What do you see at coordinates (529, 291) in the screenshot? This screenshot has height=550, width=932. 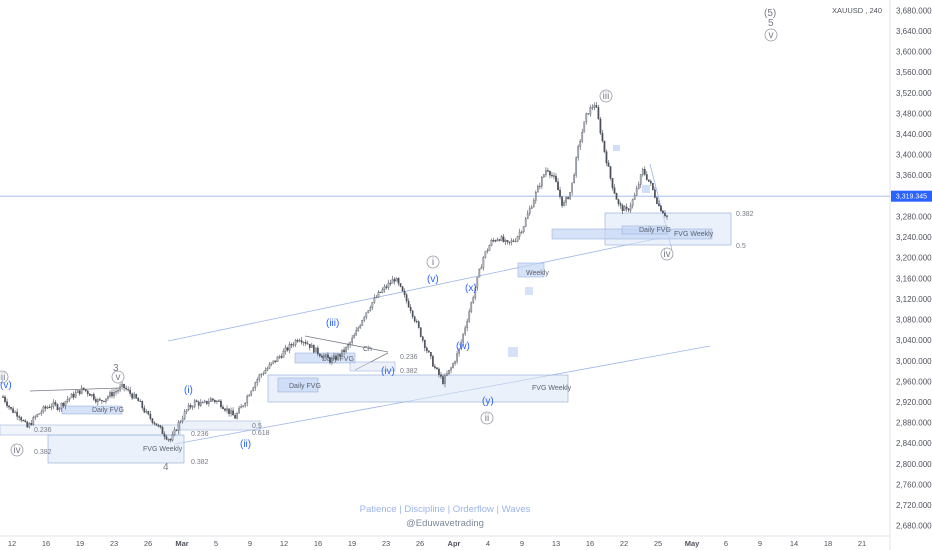 I see `small-fvg-b` at bounding box center [529, 291].